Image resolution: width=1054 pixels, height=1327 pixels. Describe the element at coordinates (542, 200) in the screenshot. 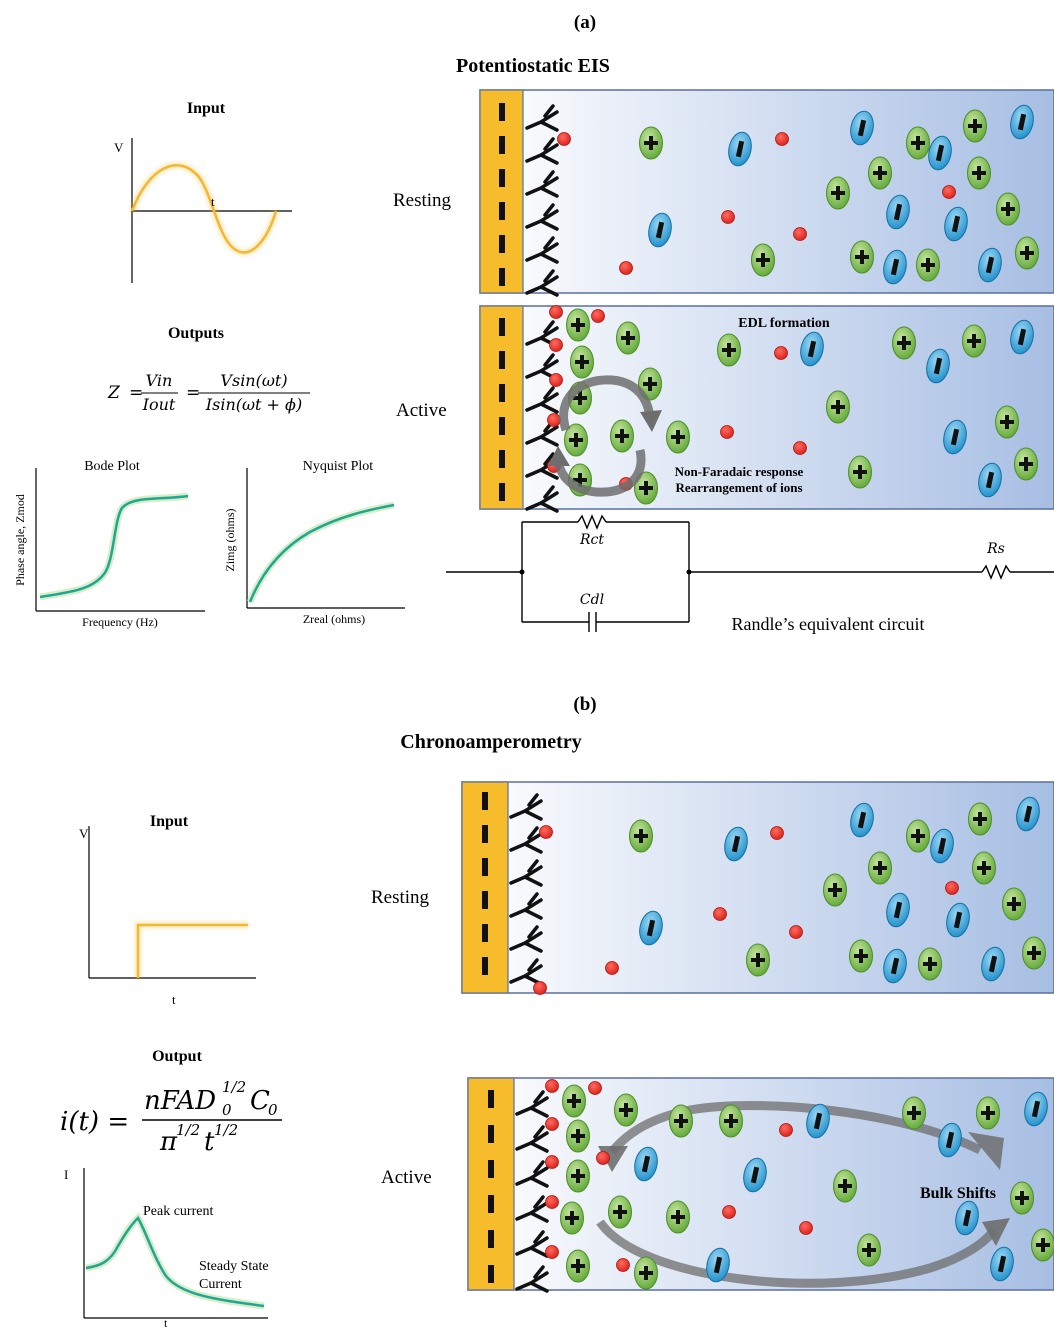

I see `eis-resting-antibodies` at that location.